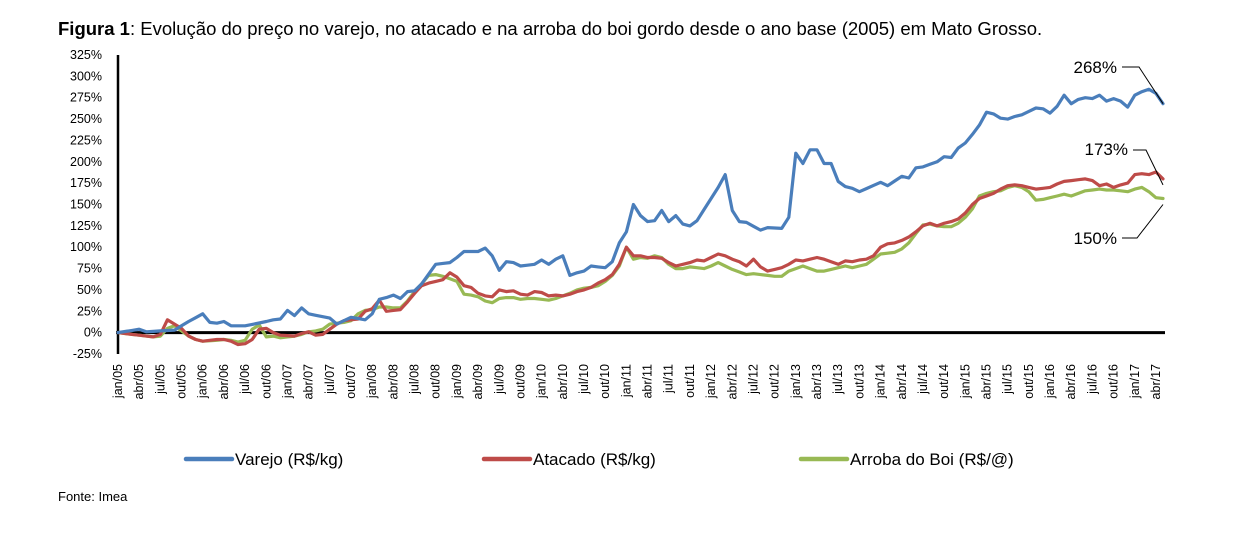 The image size is (1244, 542). Describe the element at coordinates (669, 379) in the screenshot. I see `x-tick-label: jul/11` at that location.